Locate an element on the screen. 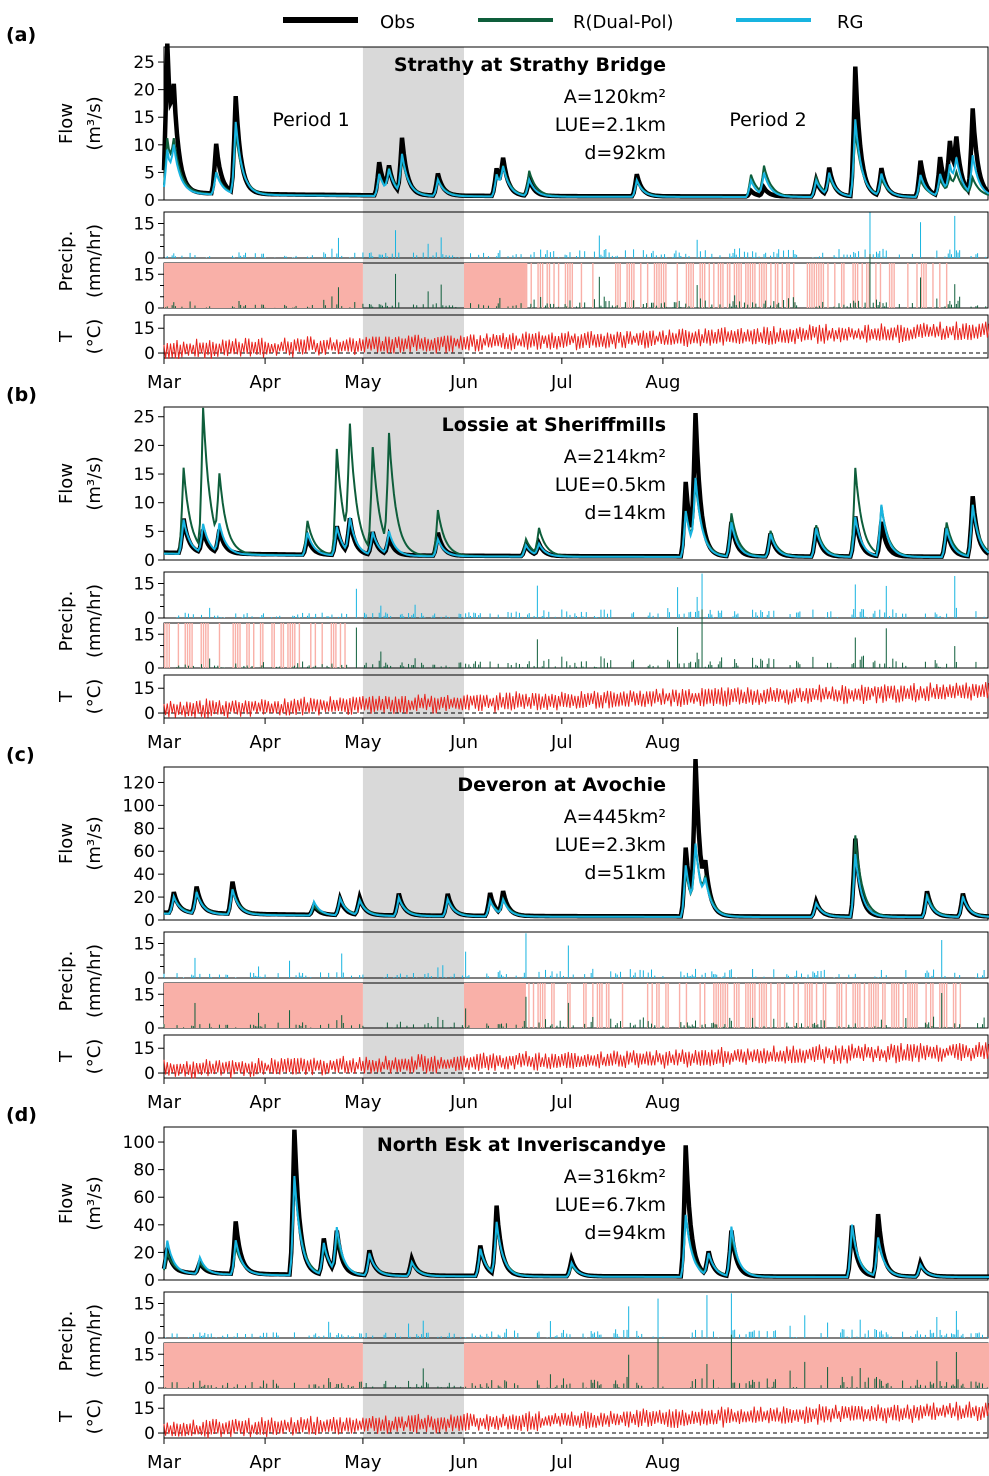 The image size is (989, 1476). temp-axis-units: (°C) is located at coordinates (94, 697).